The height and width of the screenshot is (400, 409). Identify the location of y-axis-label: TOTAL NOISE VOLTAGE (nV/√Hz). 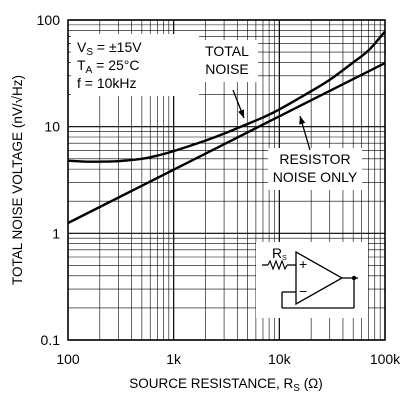
(17, 180).